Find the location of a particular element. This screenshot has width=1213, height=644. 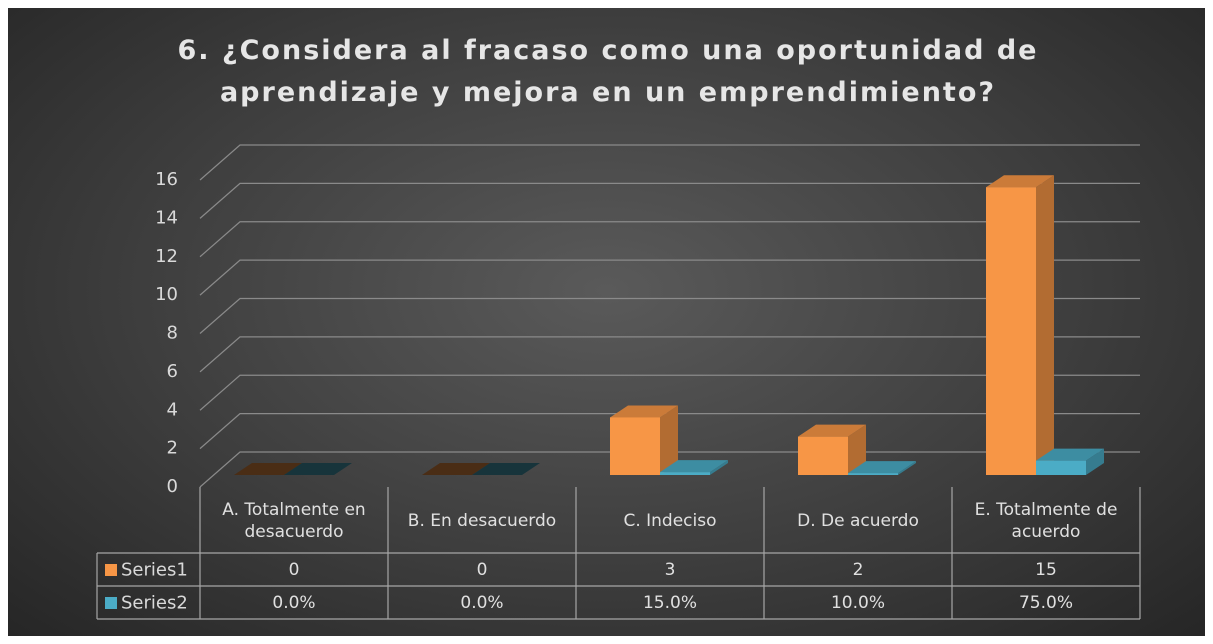

table-value: 15.0% is located at coordinates (669, 602).